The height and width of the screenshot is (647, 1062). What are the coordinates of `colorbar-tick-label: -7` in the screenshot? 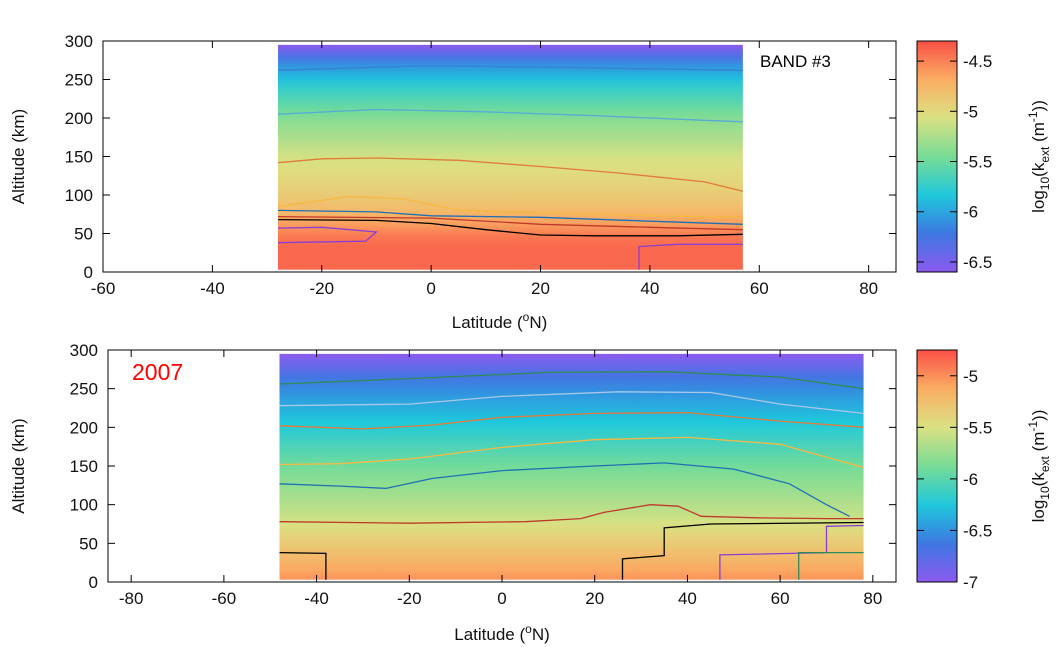 It's located at (970, 582).